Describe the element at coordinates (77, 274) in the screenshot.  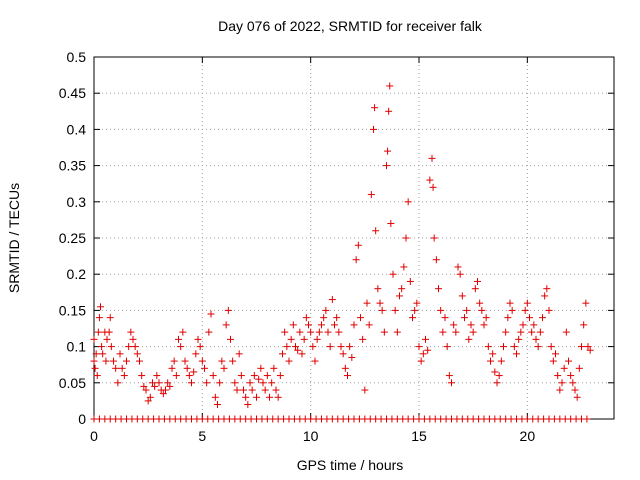
I see `y-tick-label: 0.2` at that location.